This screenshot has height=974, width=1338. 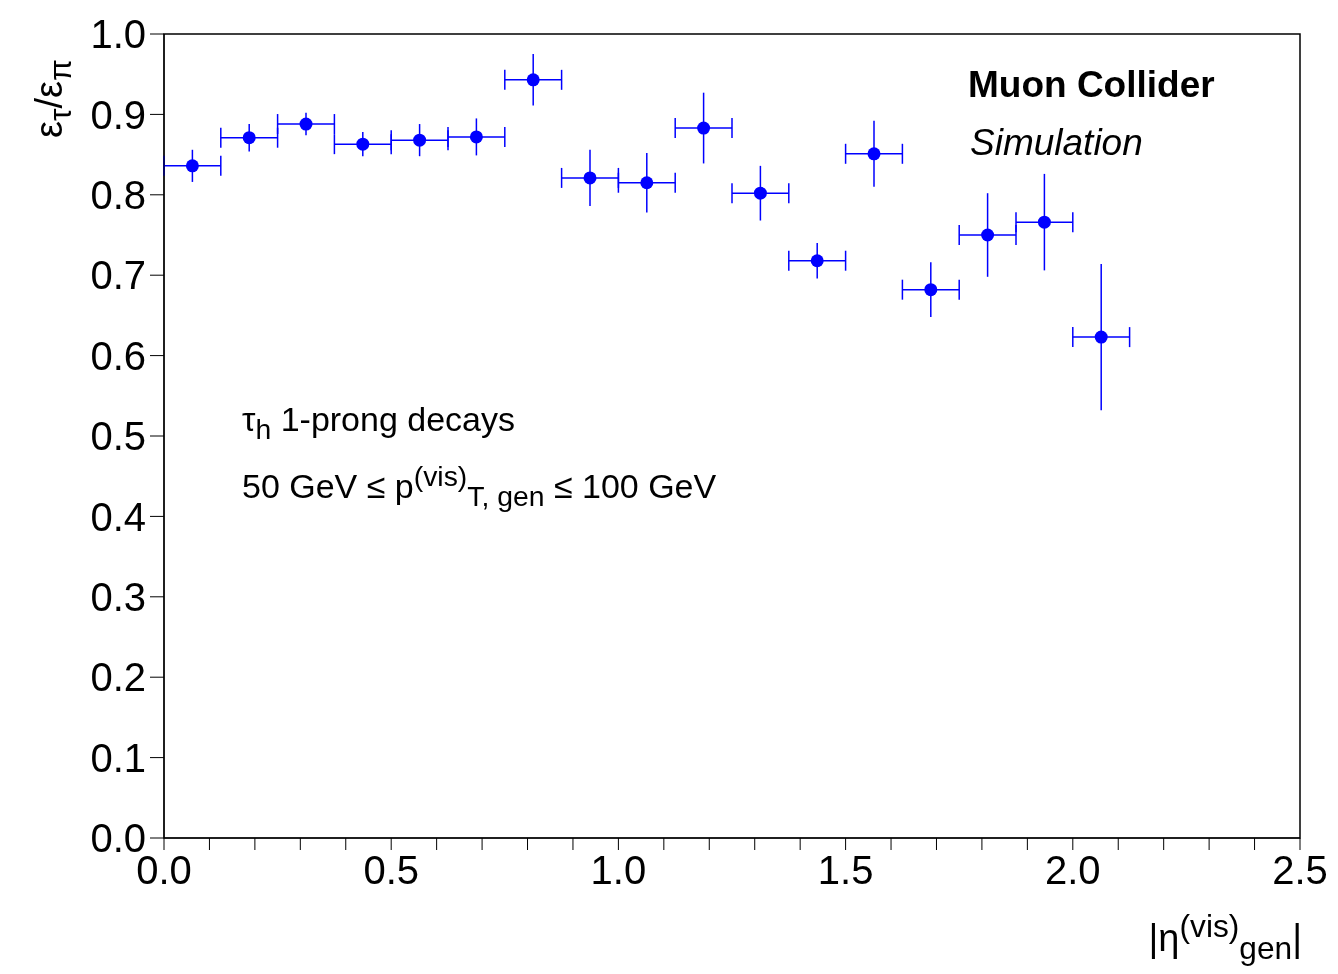 What do you see at coordinates (118, 114) in the screenshot?
I see `y-tick-label: 0.9` at bounding box center [118, 114].